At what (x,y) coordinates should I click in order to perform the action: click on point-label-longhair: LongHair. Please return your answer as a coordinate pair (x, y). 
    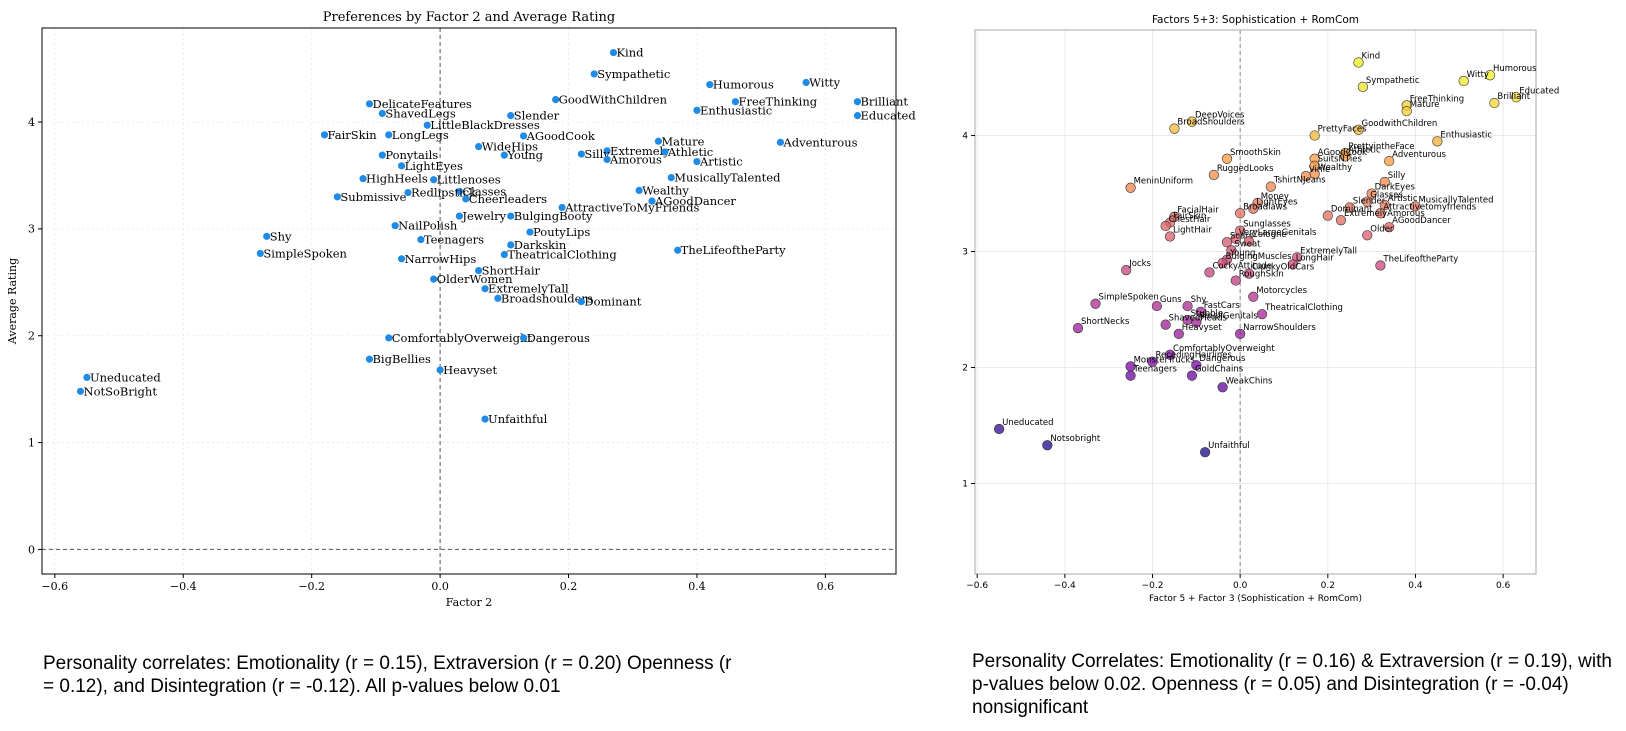
    Looking at the image, I should click on (1315, 258).